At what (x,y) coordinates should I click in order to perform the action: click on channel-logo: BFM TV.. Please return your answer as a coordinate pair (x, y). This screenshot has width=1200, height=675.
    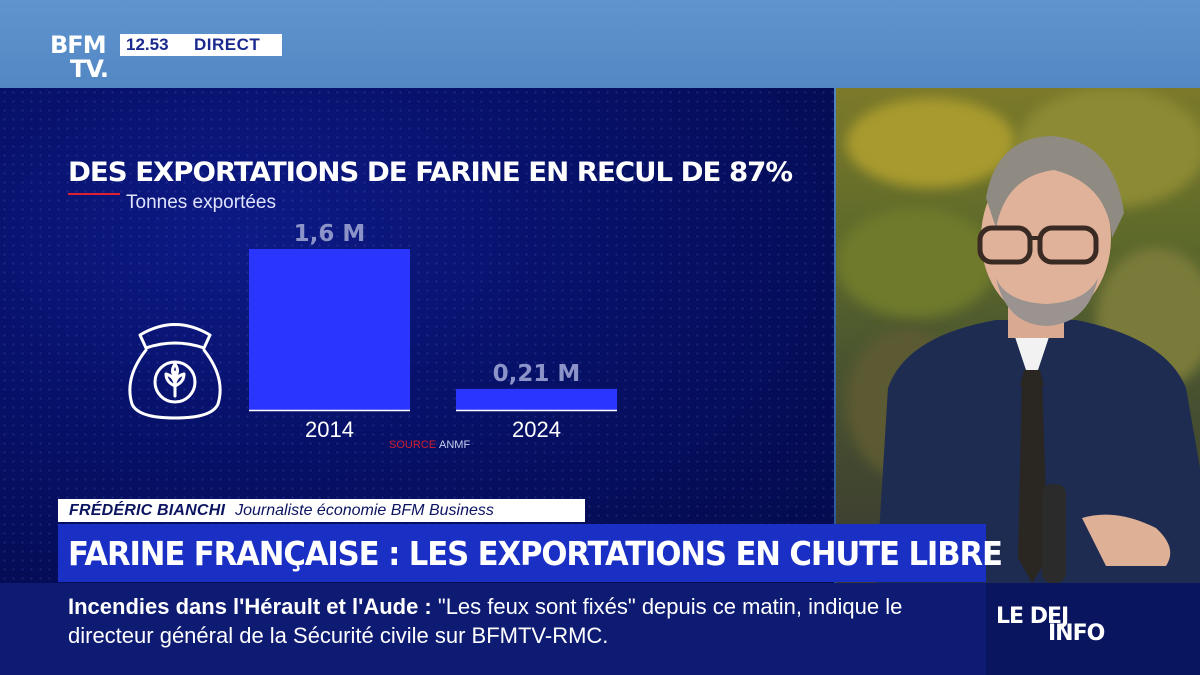
    Looking at the image, I should click on (83, 58).